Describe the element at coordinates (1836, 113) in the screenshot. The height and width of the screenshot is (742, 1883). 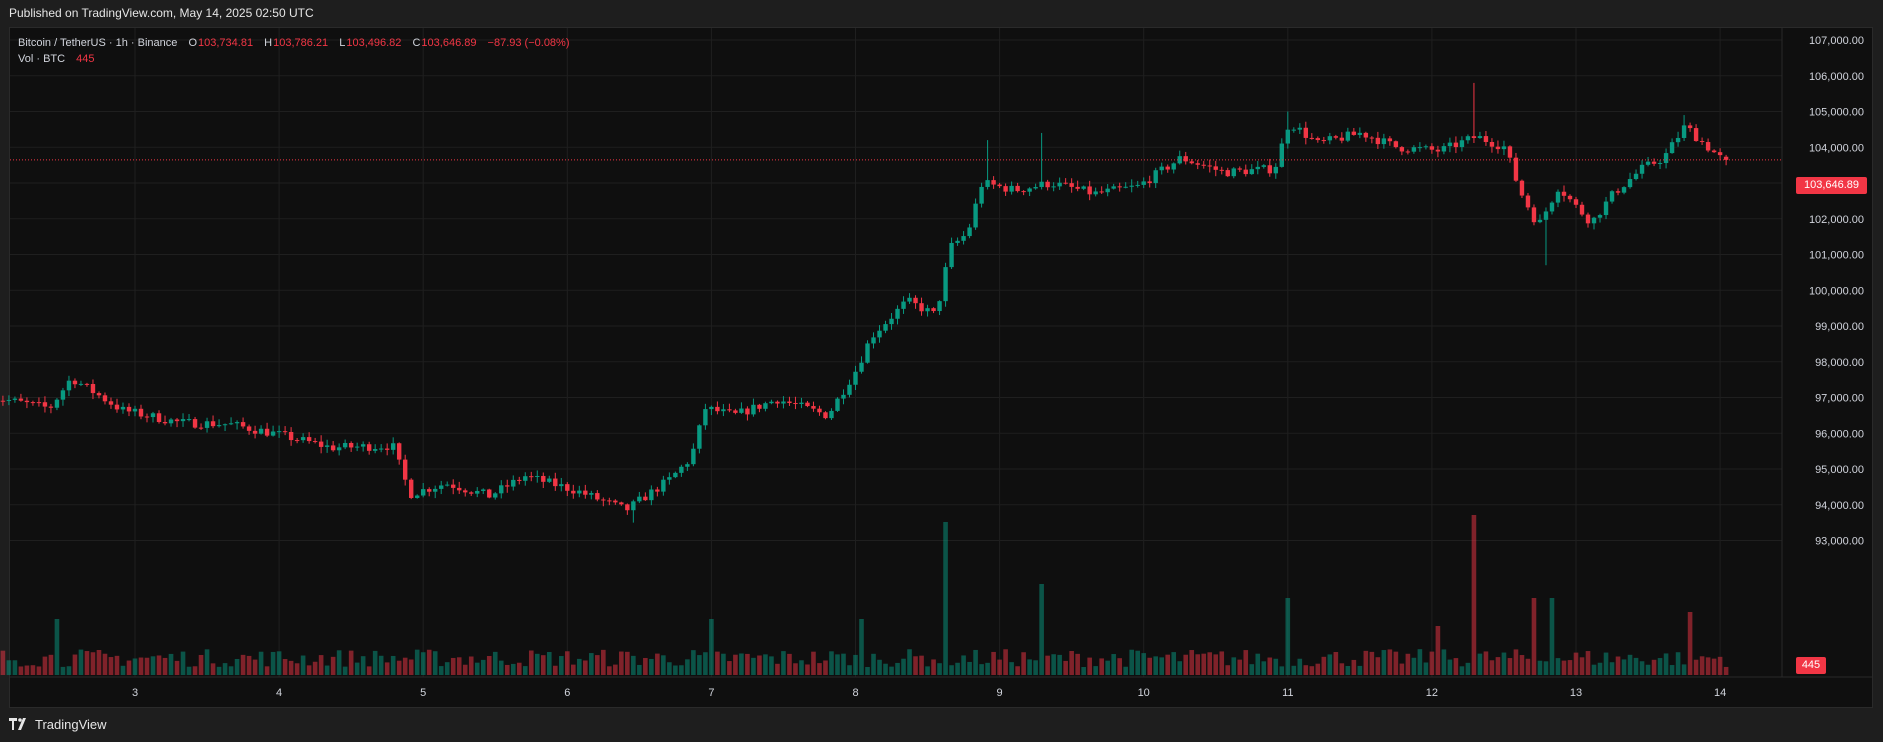
I see `y-tick-label: 105,000.00` at that location.